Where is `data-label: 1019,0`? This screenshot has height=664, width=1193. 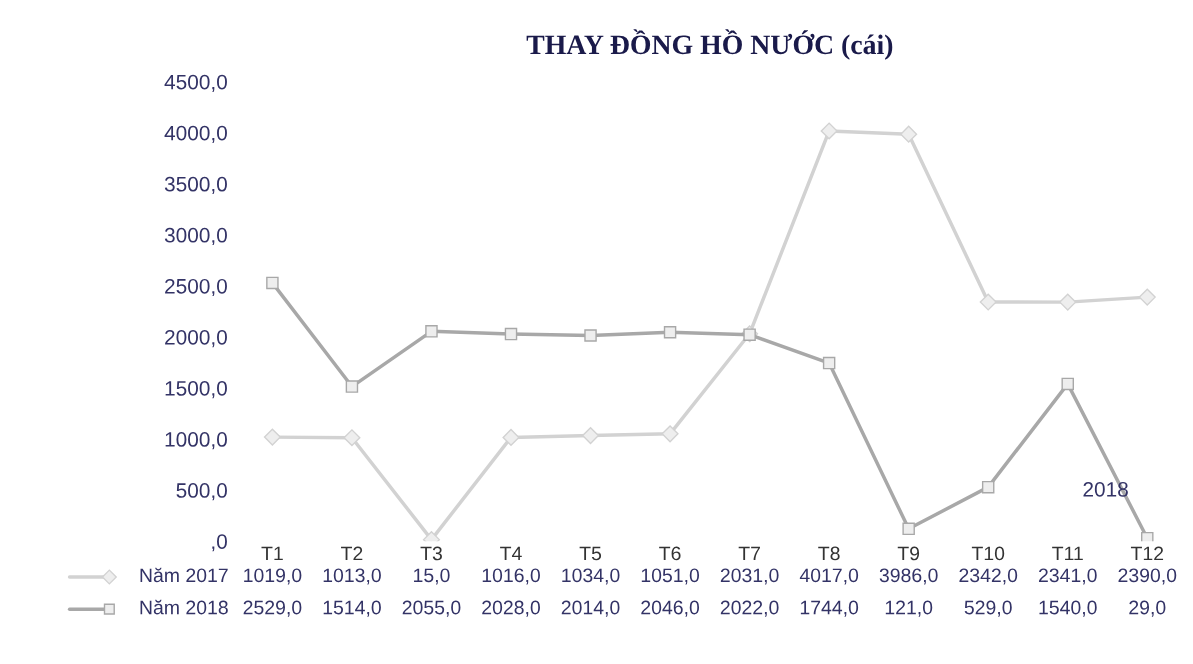
data-label: 1019,0 is located at coordinates (273, 576).